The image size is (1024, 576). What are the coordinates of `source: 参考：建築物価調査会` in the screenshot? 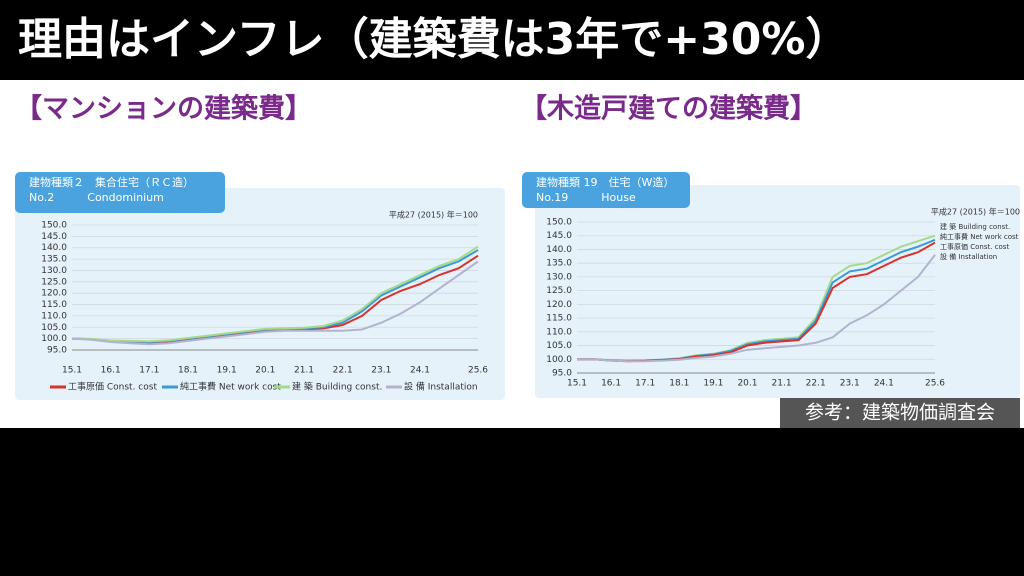 It's located at (900, 413).